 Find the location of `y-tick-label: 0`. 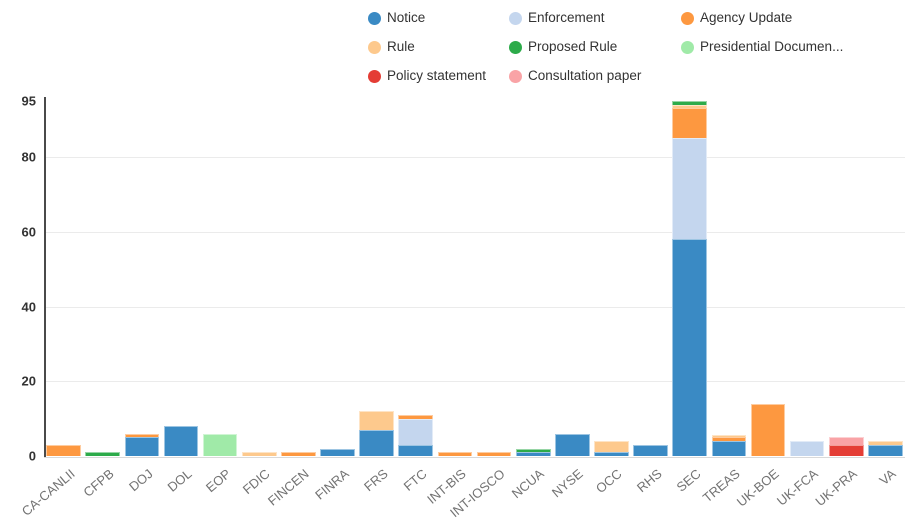

y-tick-label: 0 is located at coordinates (32, 456).